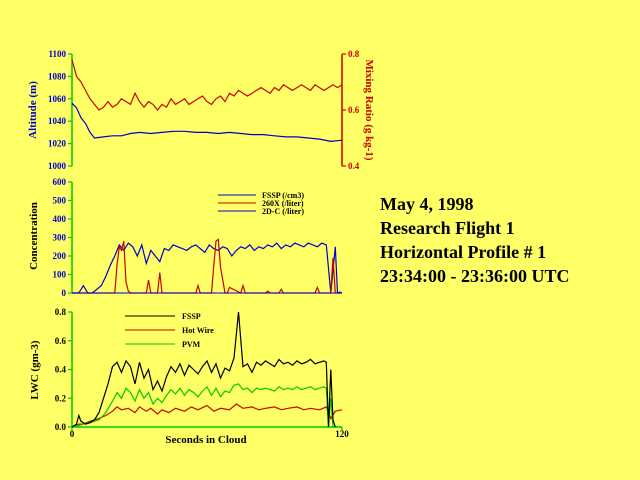 The height and width of the screenshot is (480, 640). I want to click on series-fssp-concentration-line, so click(207, 268).